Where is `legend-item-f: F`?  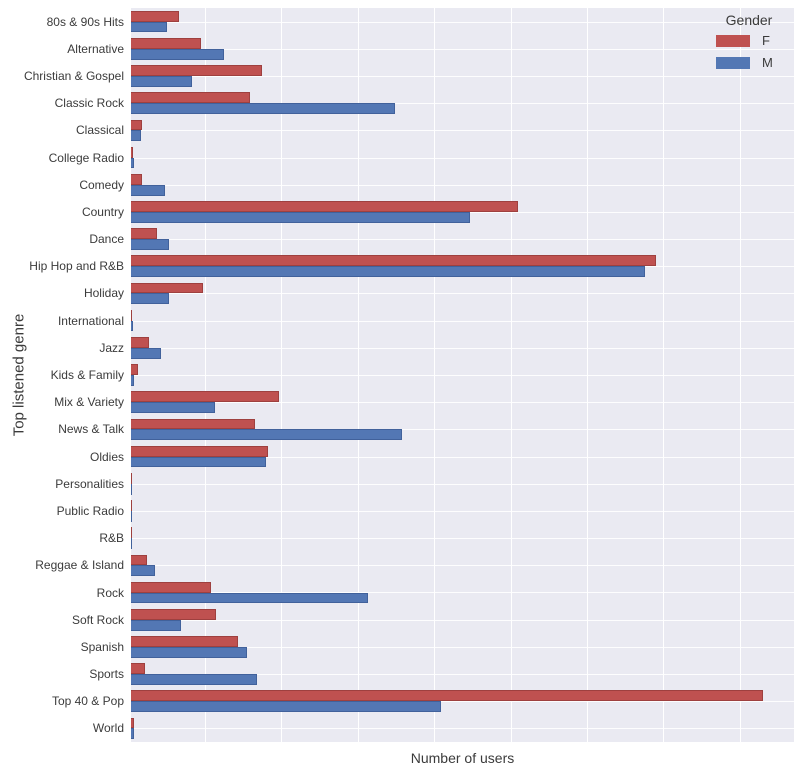
legend-item-f: F is located at coordinates (753, 40).